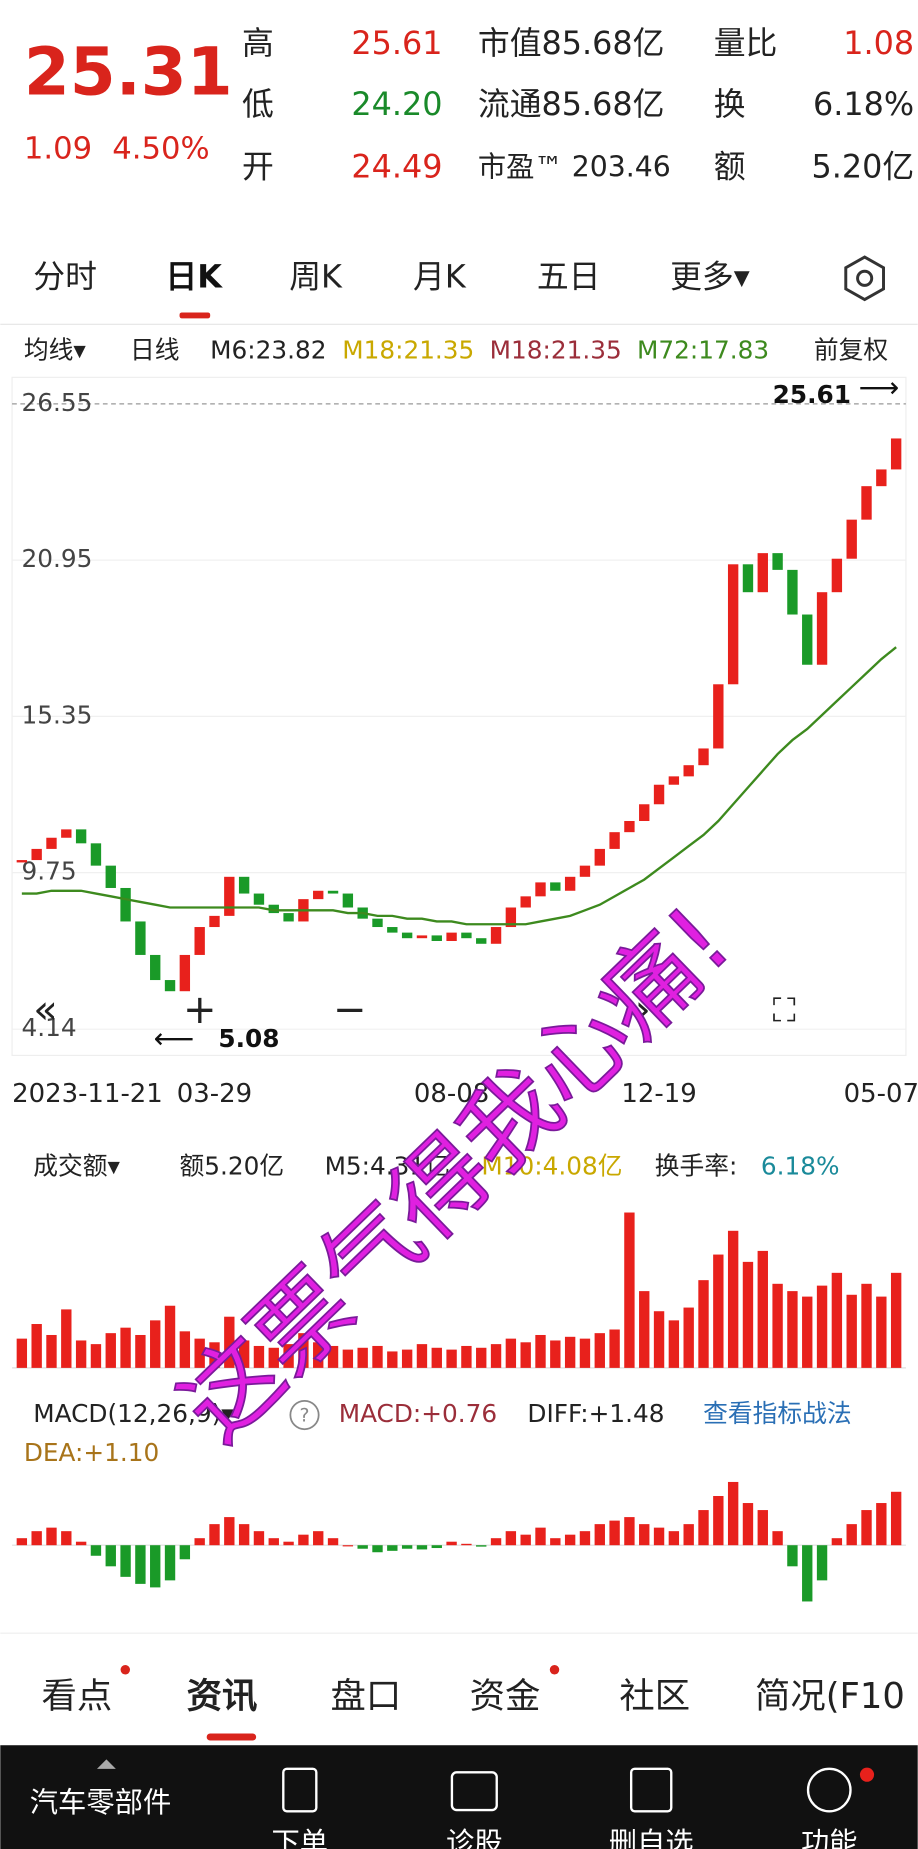  What do you see at coordinates (57, 402) in the screenshot?
I see `y-tick-label: 26.55` at bounding box center [57, 402].